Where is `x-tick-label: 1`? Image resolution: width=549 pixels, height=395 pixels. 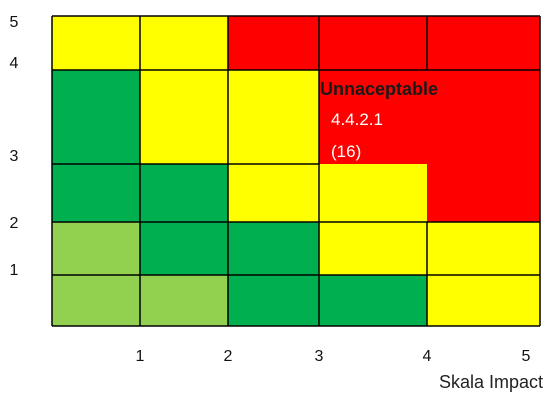
x-tick-label: 1 is located at coordinates (140, 356).